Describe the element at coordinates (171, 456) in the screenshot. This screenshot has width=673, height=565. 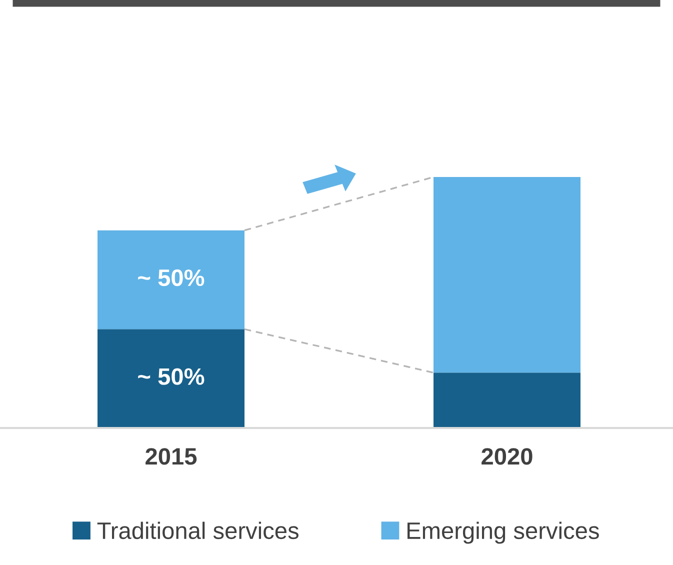
I see `x-tick-label: 2015` at that location.